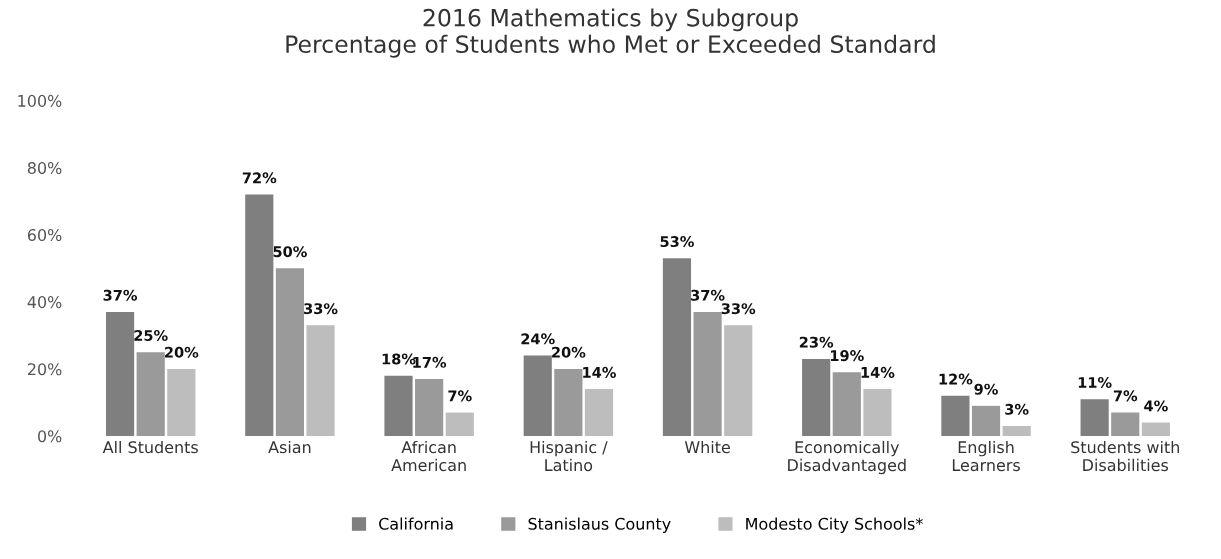  I want to click on data-label: 25%, so click(151, 335).